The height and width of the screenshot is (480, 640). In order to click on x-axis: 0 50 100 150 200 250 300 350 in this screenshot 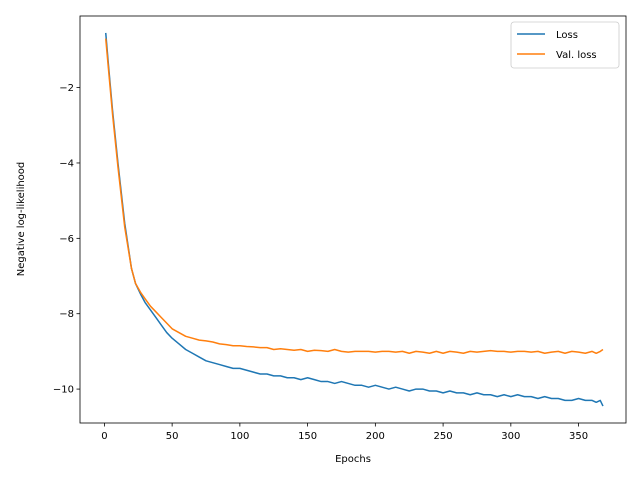, I will do `click(344, 432)`.